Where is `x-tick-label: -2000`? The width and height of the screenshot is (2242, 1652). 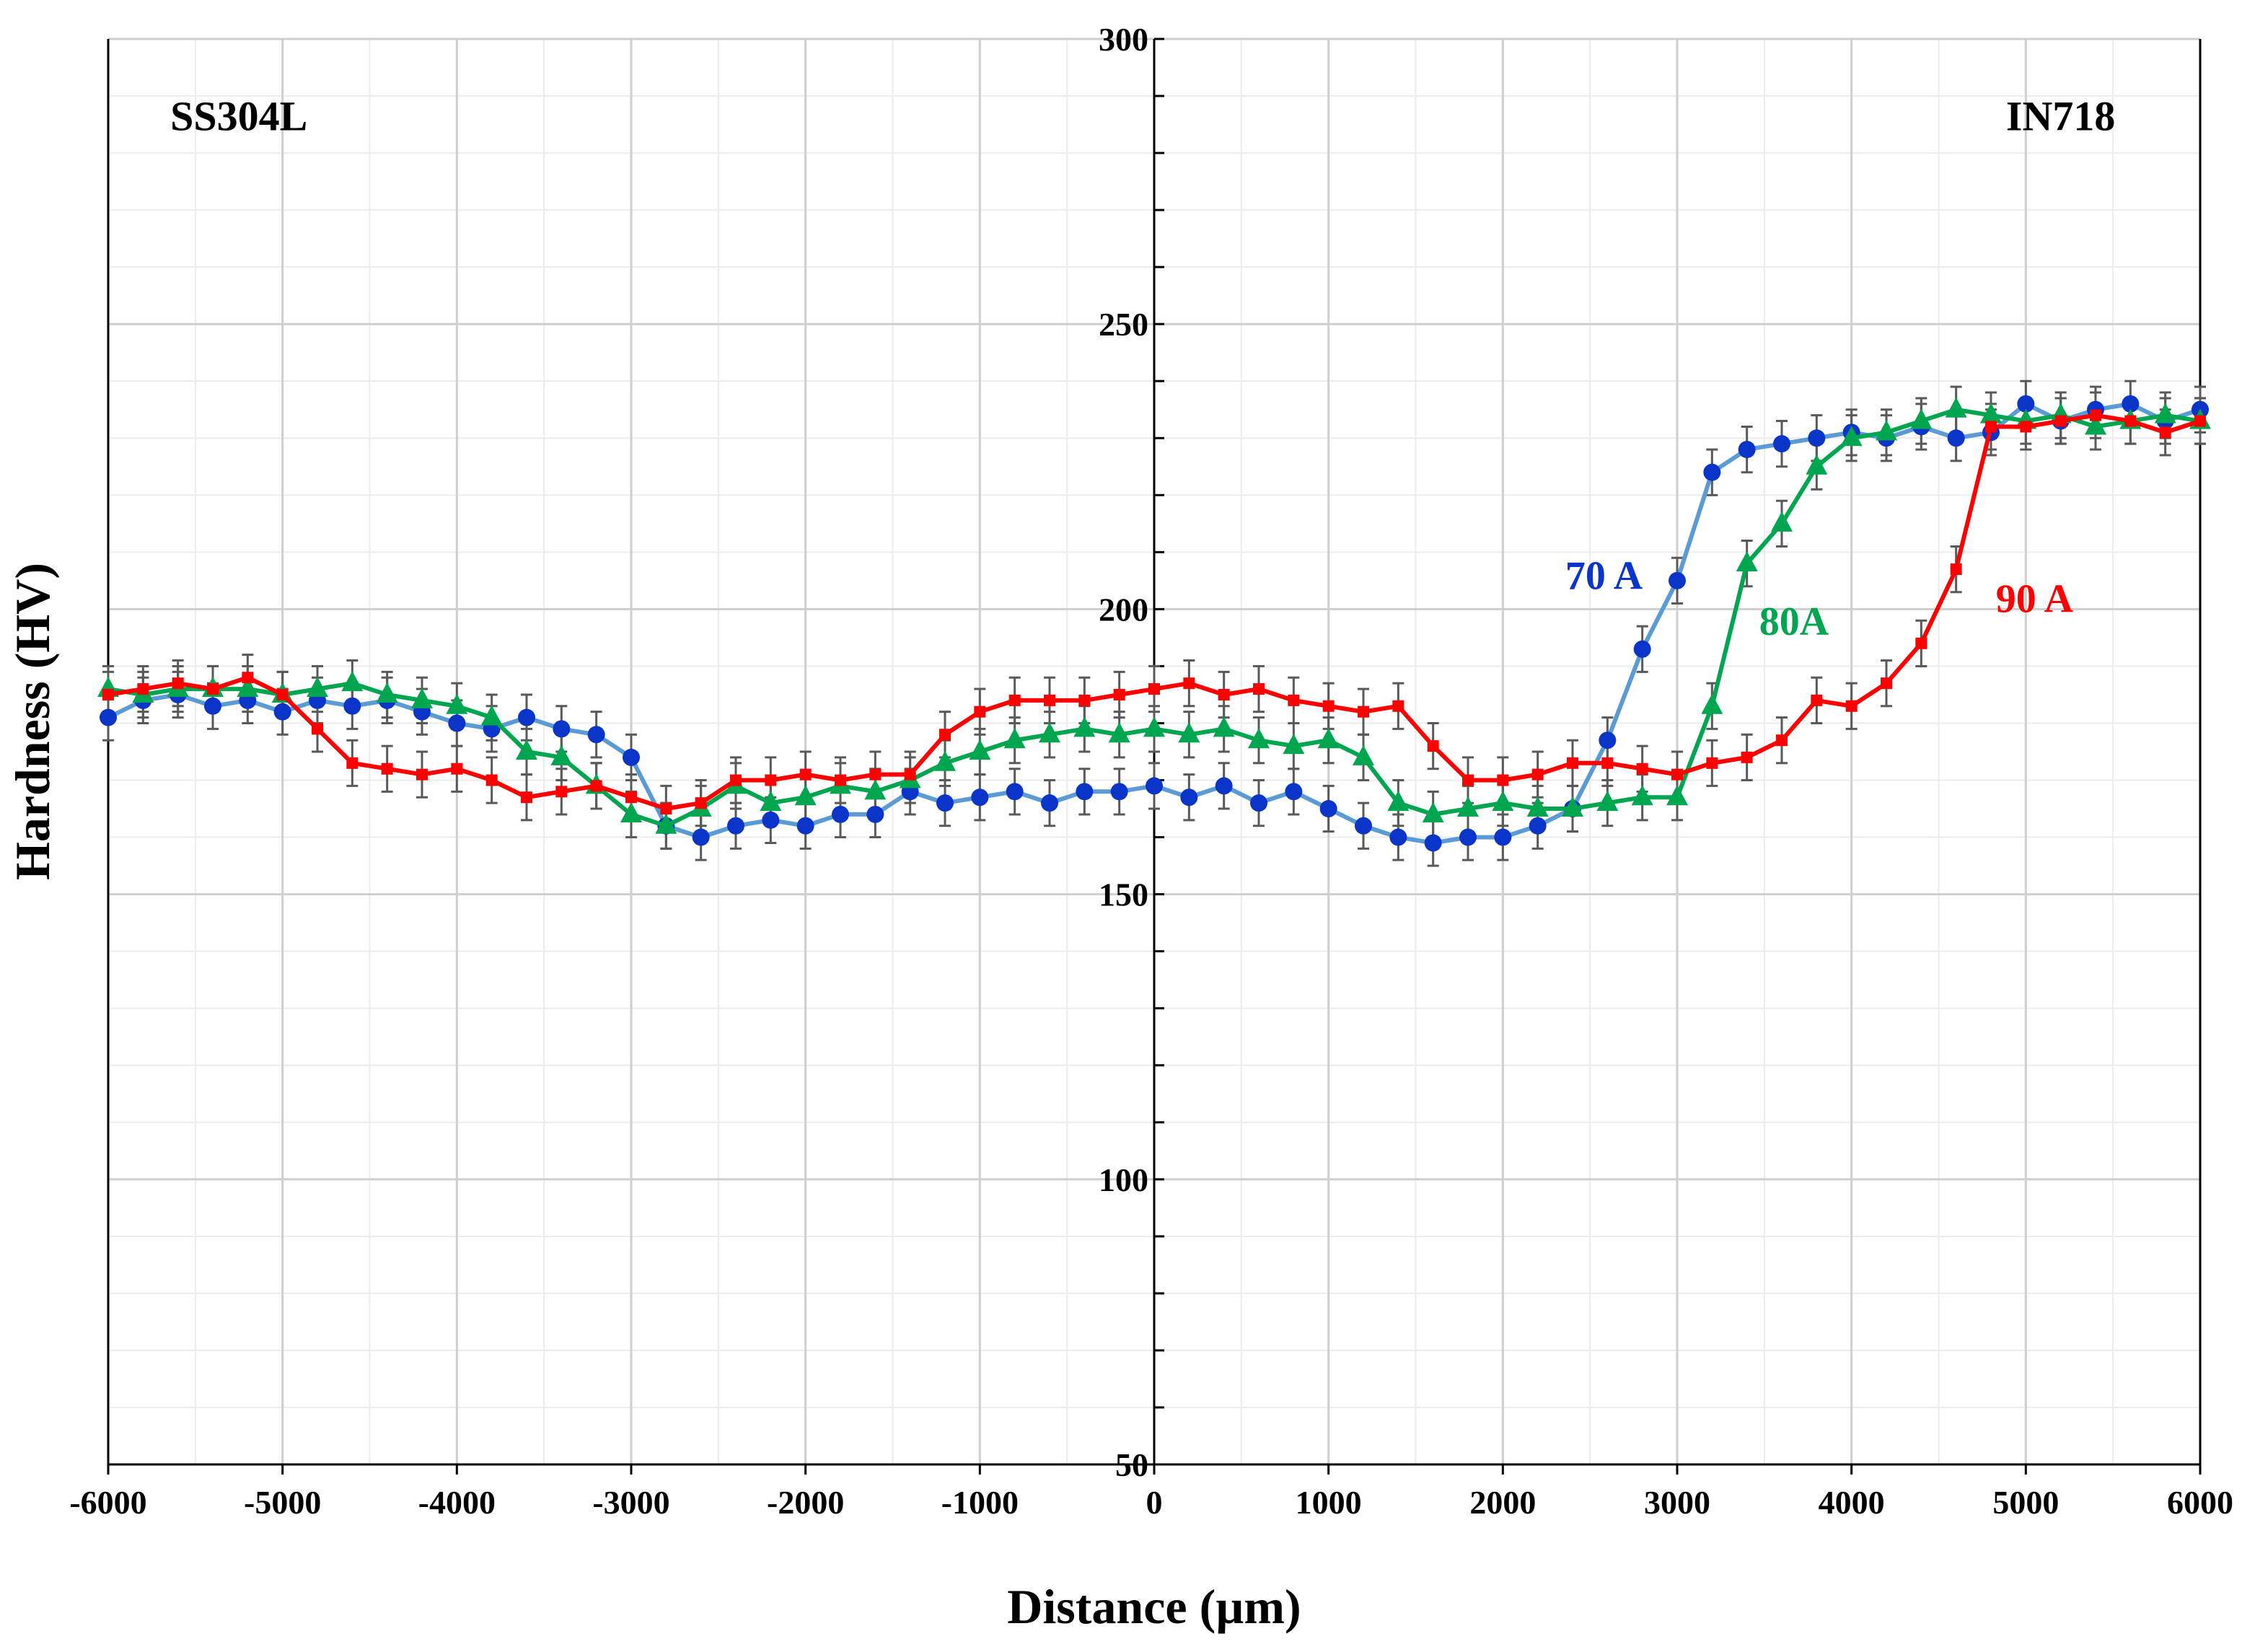 x-tick-label: -2000 is located at coordinates (805, 1502).